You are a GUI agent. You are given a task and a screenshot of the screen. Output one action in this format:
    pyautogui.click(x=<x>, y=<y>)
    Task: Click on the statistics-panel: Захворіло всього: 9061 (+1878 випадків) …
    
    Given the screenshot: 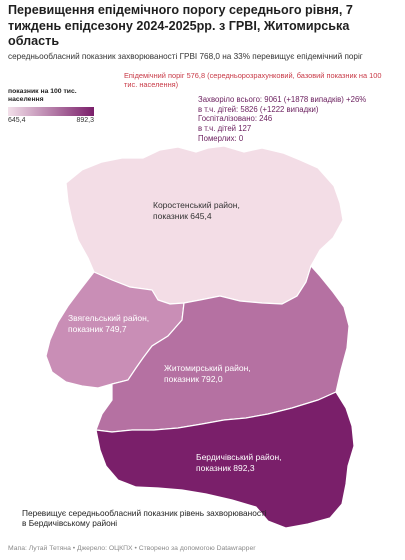 What is the action you would take?
    pyautogui.click(x=300, y=119)
    